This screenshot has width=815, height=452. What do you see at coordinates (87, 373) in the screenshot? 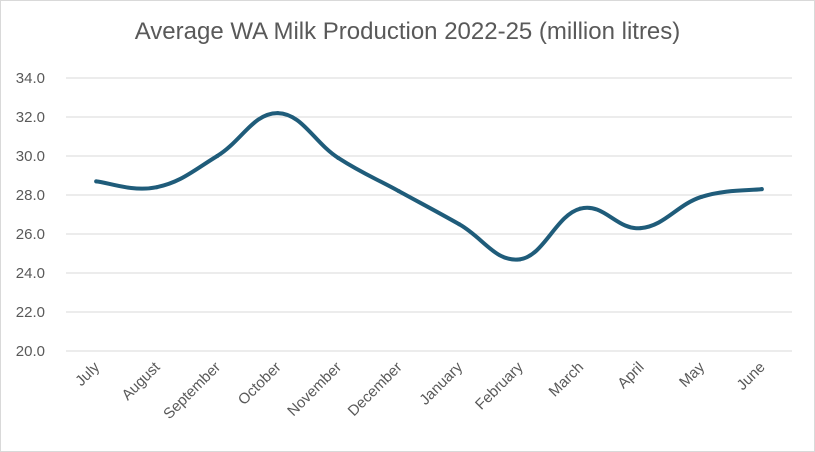
I see `x-tick-label: July` at bounding box center [87, 373].